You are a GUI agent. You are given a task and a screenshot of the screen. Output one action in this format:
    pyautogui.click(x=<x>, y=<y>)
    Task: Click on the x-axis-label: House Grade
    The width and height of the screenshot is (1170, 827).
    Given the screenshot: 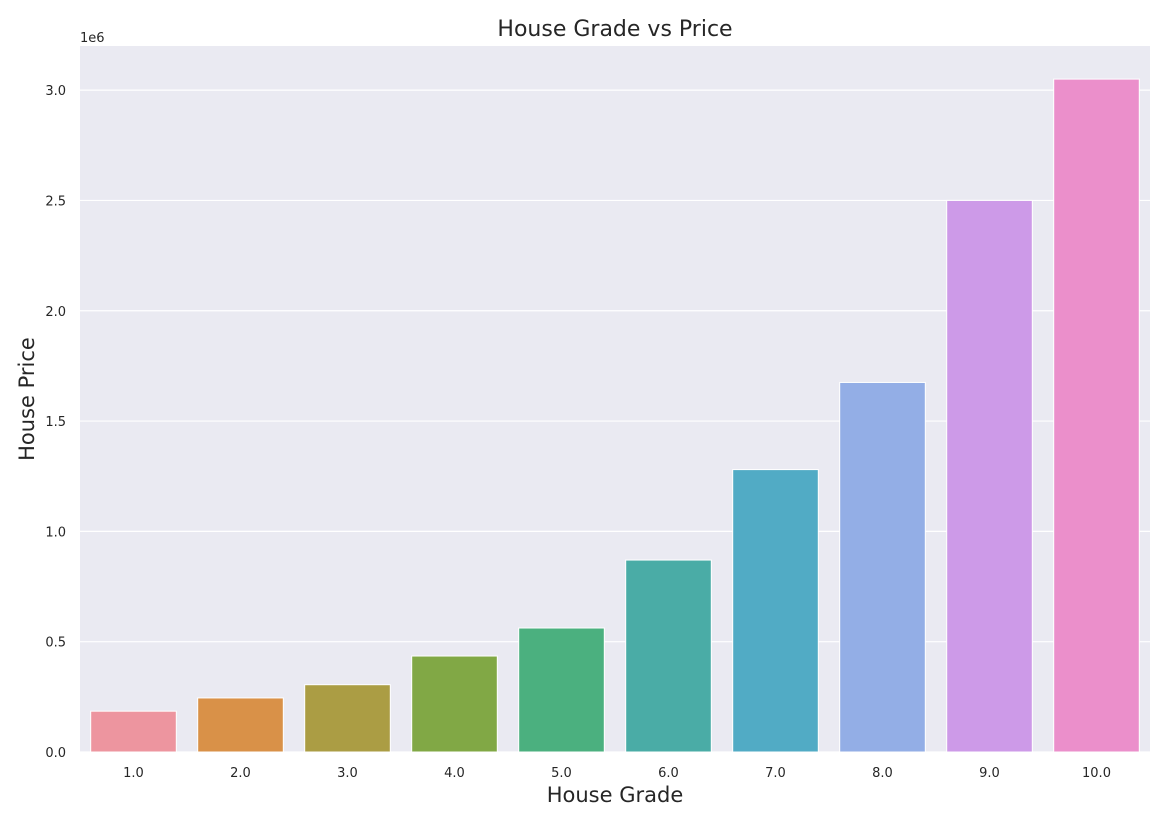 What is the action you would take?
    pyautogui.click(x=615, y=795)
    